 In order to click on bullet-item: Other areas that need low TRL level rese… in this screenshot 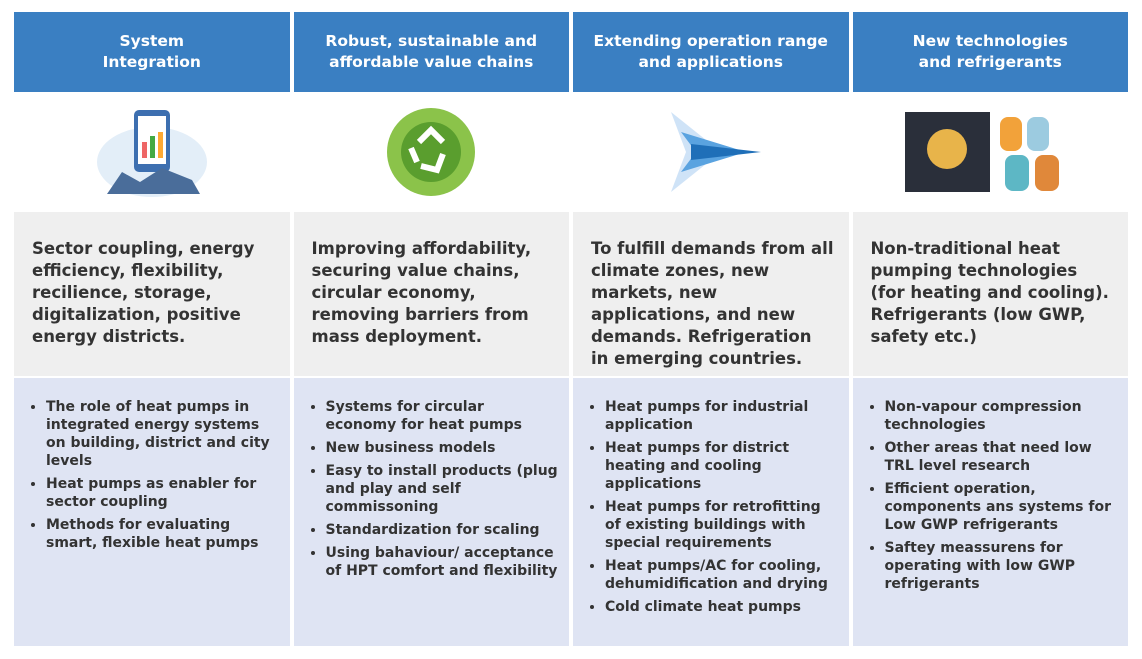, I will do `click(1002, 457)`.